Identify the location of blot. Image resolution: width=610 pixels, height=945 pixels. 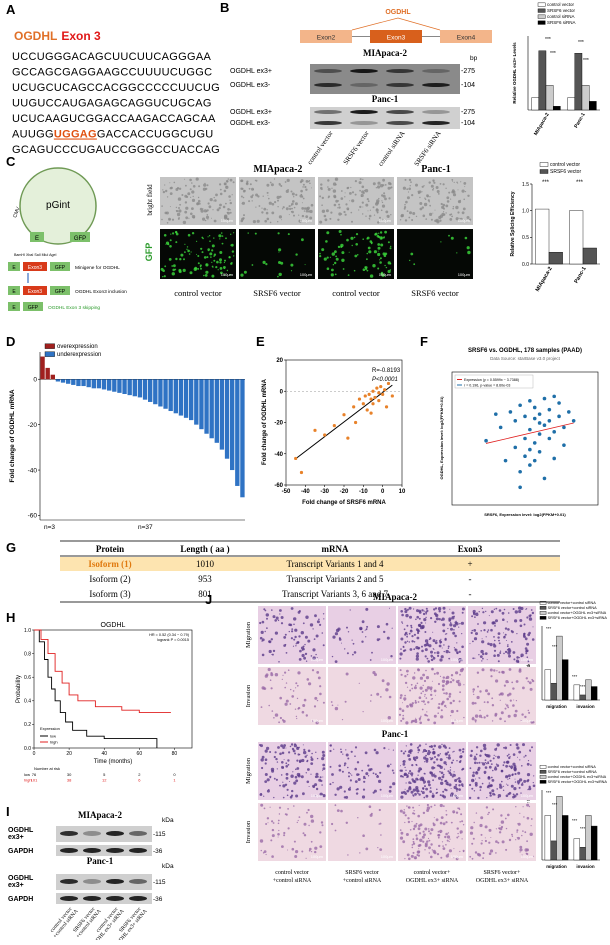
(385, 79).